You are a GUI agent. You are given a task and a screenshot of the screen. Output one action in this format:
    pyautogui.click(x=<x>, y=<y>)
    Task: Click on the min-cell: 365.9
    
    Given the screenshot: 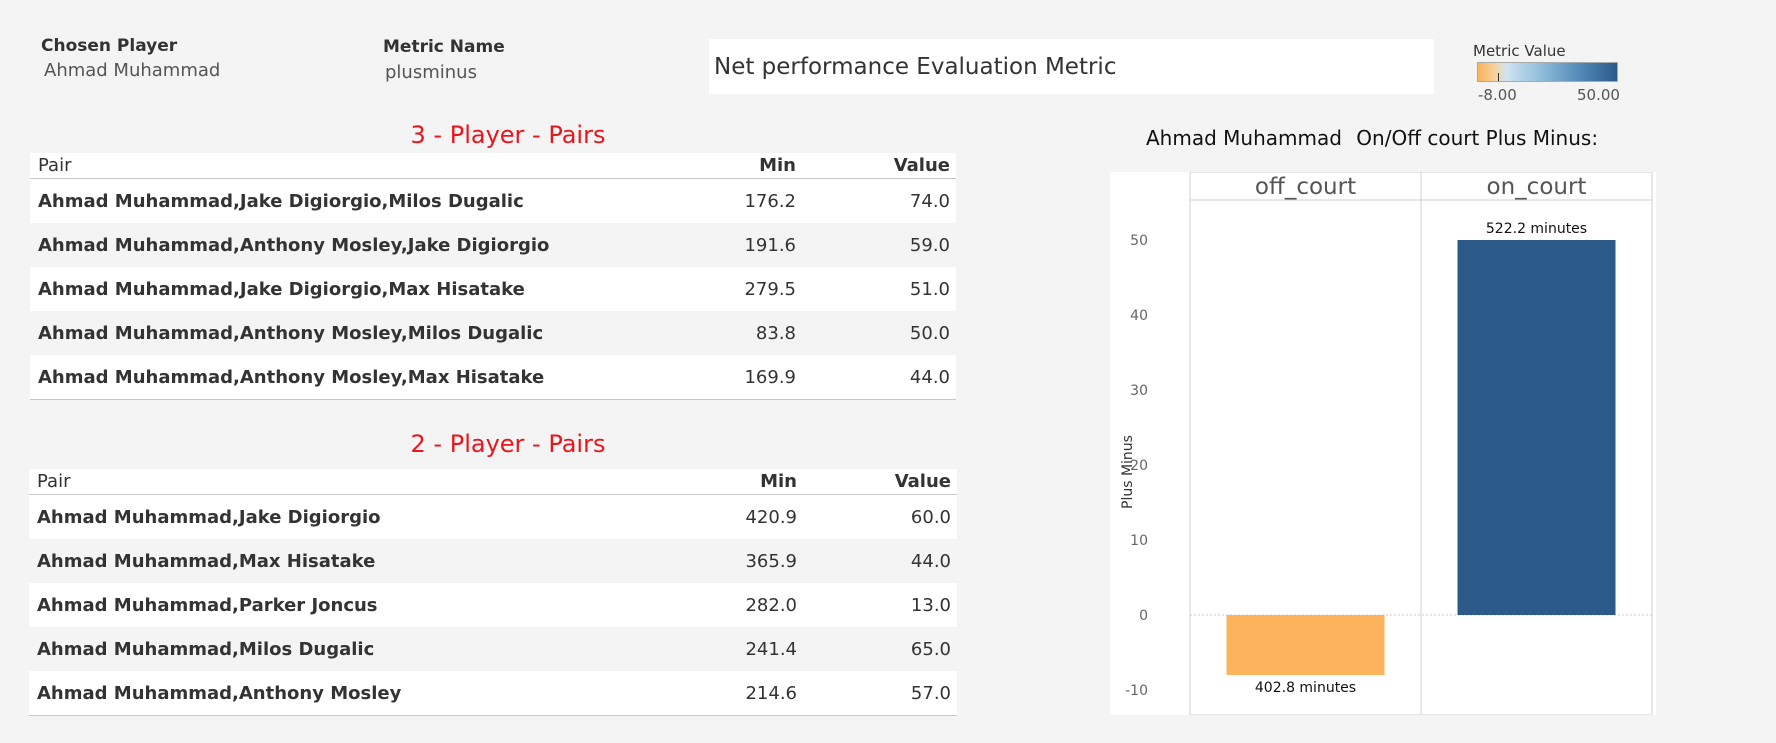 What is the action you would take?
    pyautogui.click(x=771, y=561)
    